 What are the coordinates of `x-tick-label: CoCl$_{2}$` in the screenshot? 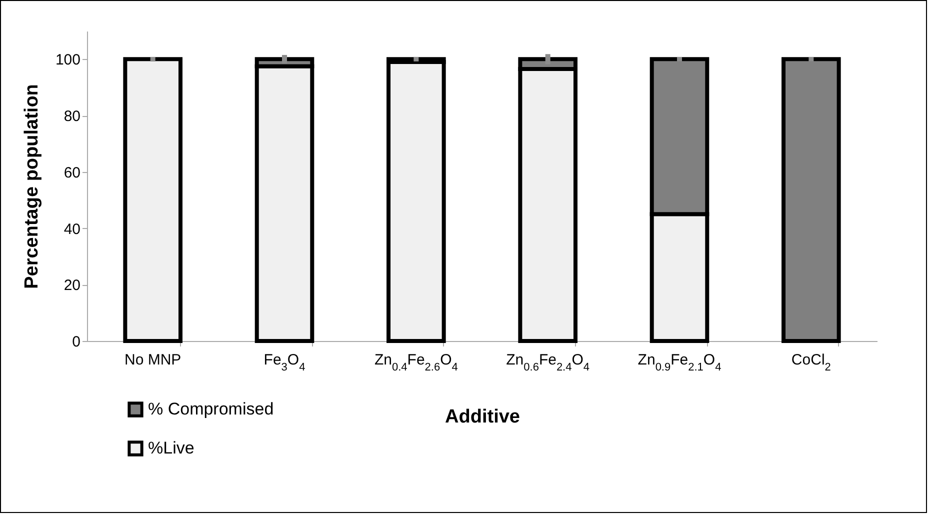 It's located at (811, 363).